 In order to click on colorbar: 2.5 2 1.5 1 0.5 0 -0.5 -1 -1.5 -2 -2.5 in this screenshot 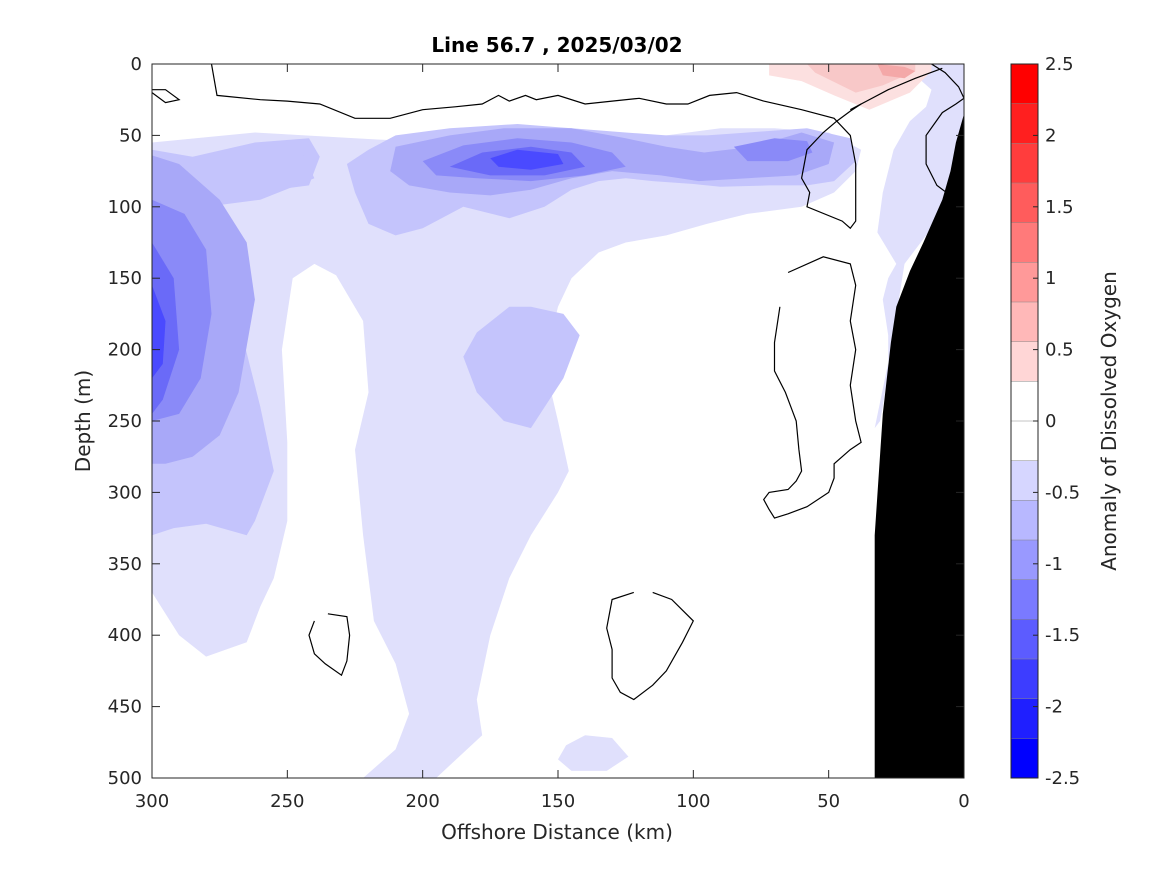, I will do `click(1045, 421)`.